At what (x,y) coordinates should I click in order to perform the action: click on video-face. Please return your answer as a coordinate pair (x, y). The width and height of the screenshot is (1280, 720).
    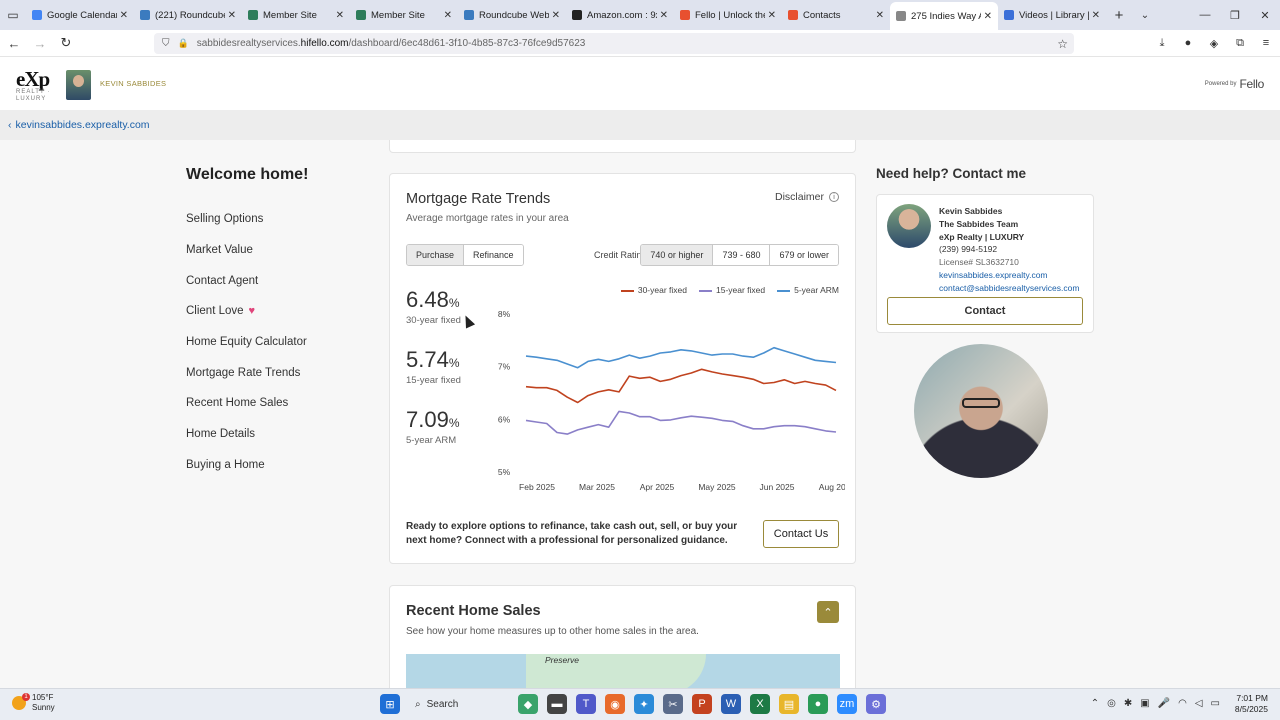
    Looking at the image, I should click on (981, 403).